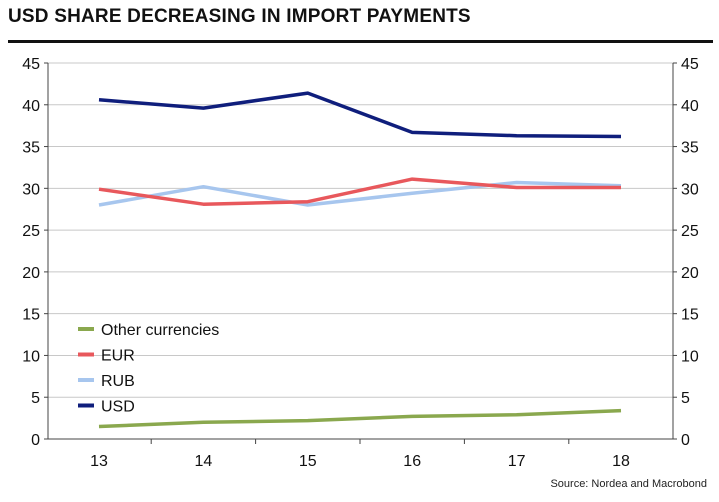  Describe the element at coordinates (118, 407) in the screenshot. I see `legend-label-usd: USD` at that location.